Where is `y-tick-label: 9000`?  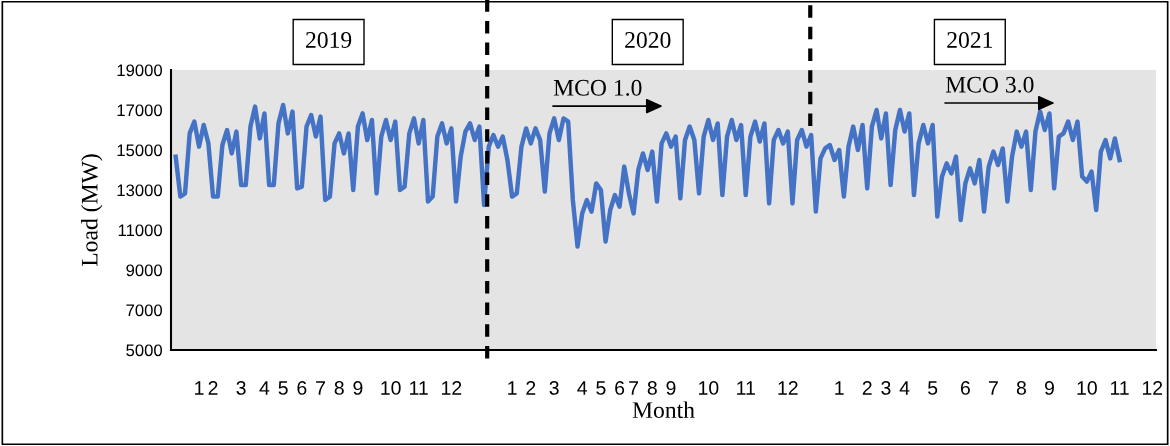 y-tick-label: 9000 is located at coordinates (144, 270).